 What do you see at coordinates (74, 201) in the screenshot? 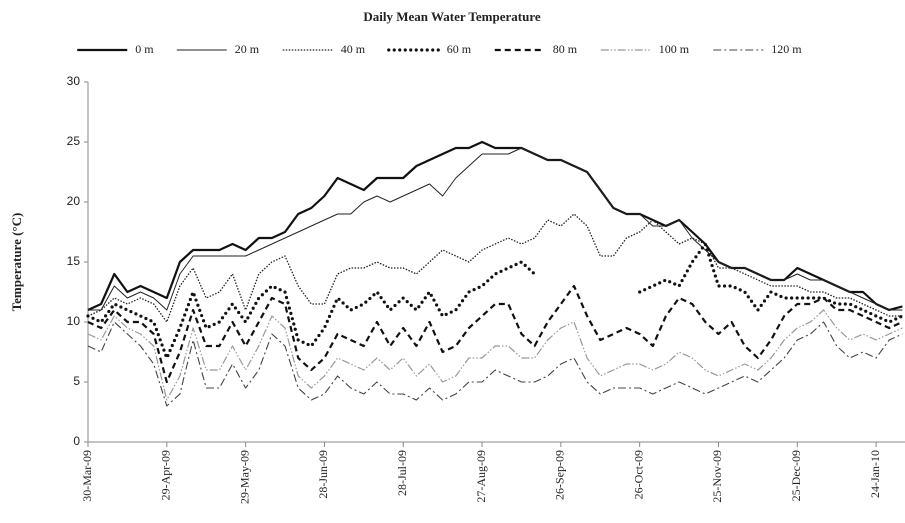
I see `y-tick-label: 20` at bounding box center [74, 201].